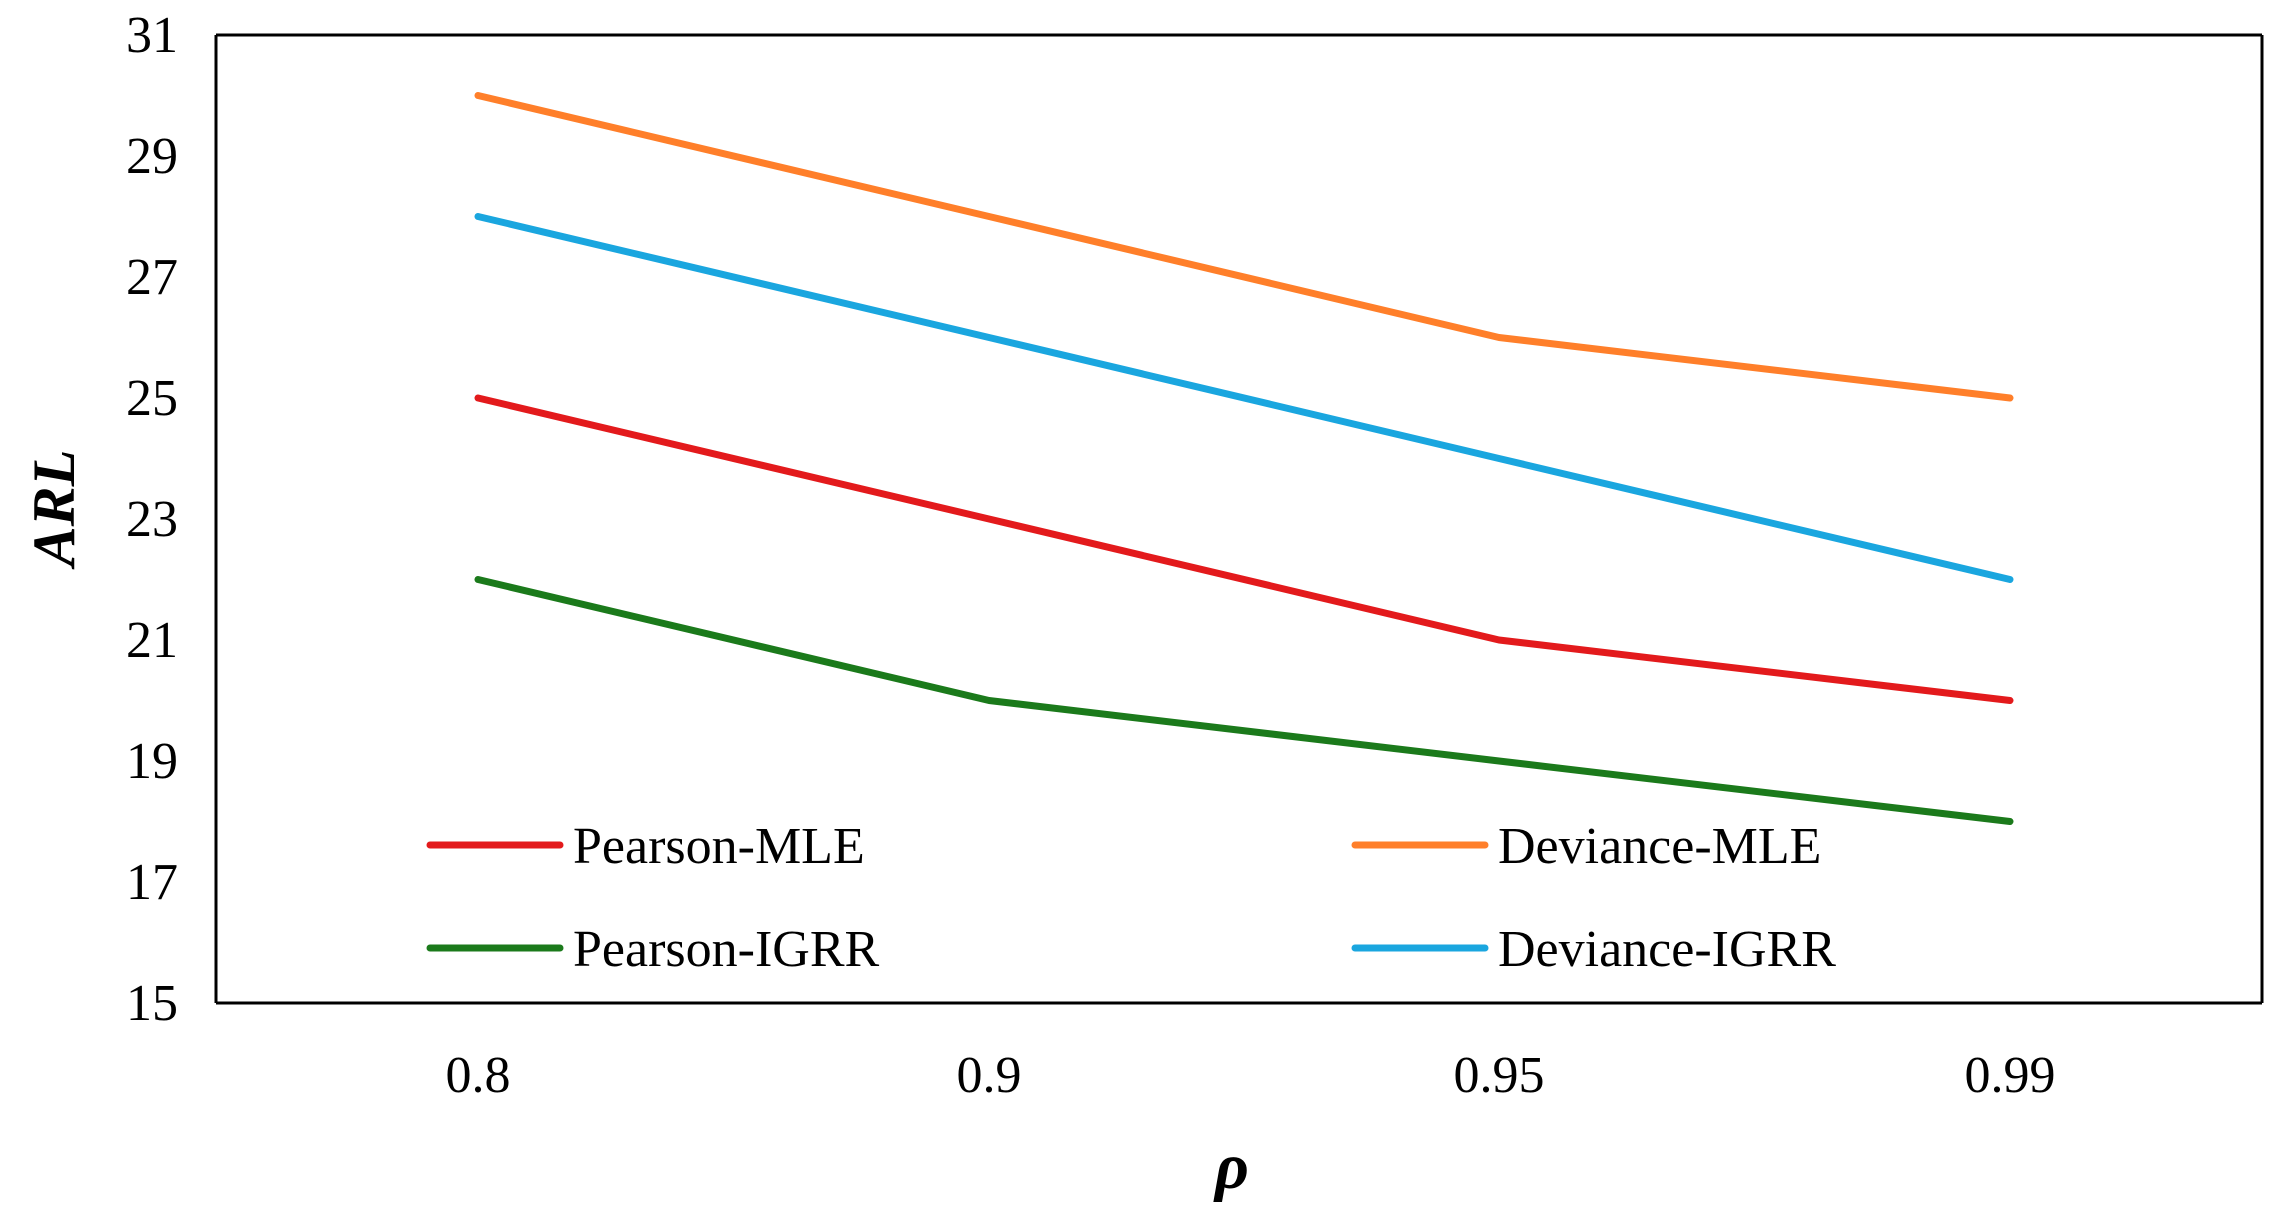  Describe the element at coordinates (726, 949) in the screenshot. I see `legend-label: Pearson-IGRR` at that location.